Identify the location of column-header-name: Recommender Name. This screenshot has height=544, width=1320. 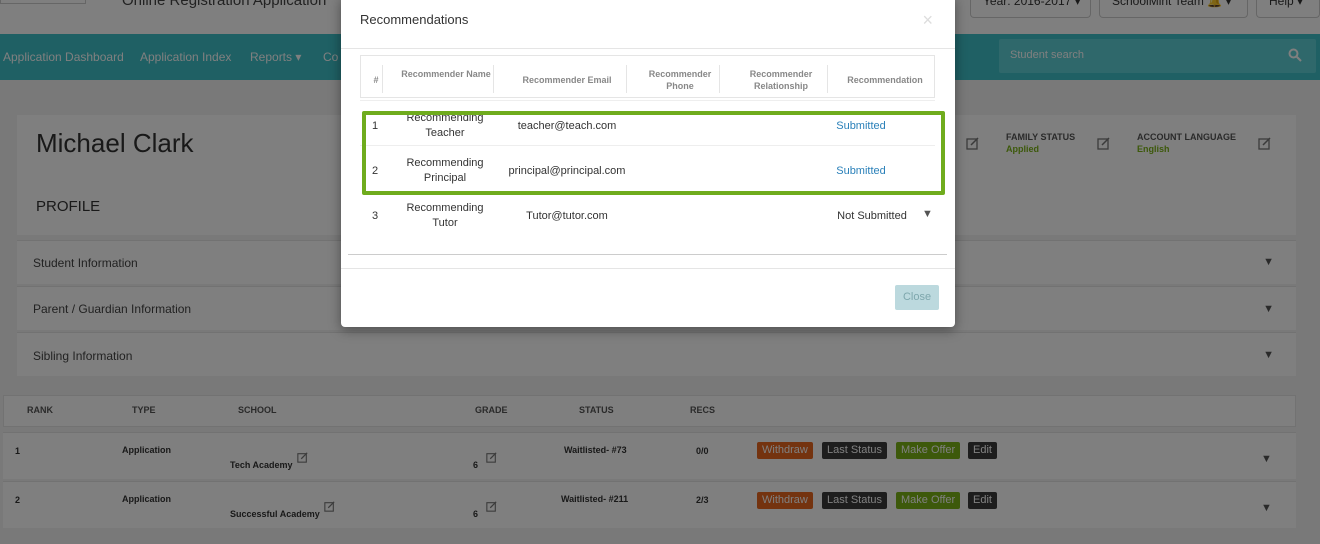
(446, 74).